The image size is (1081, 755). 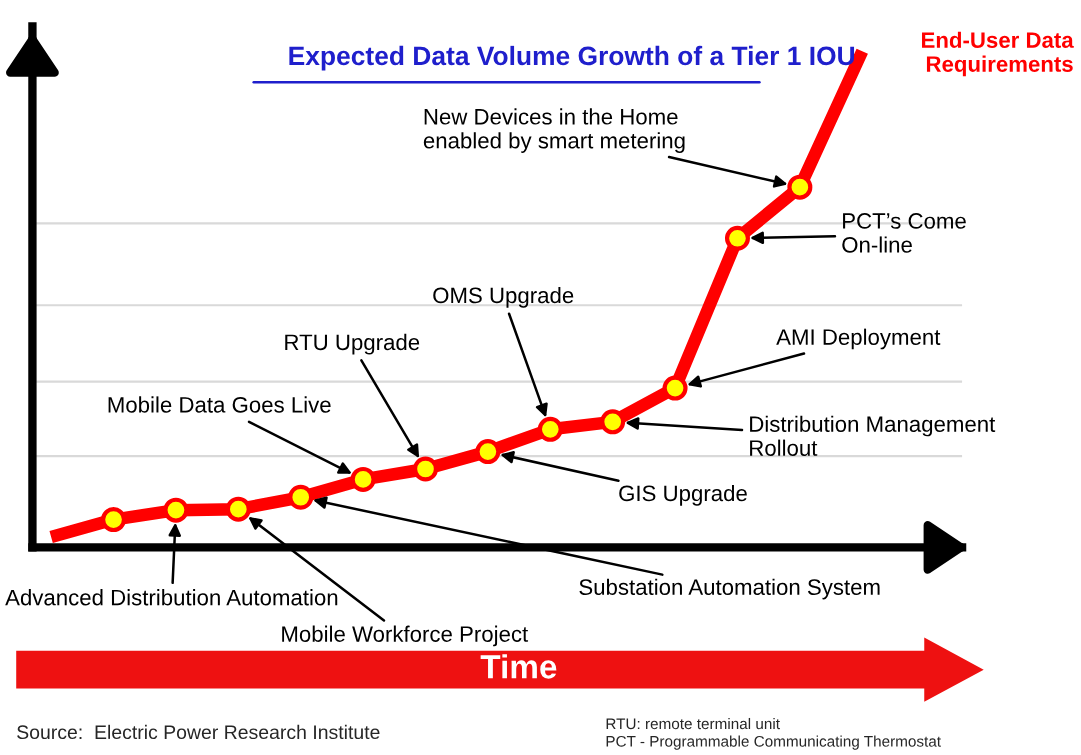 I want to click on annotation: PCT’s Come On-line, so click(x=904, y=233).